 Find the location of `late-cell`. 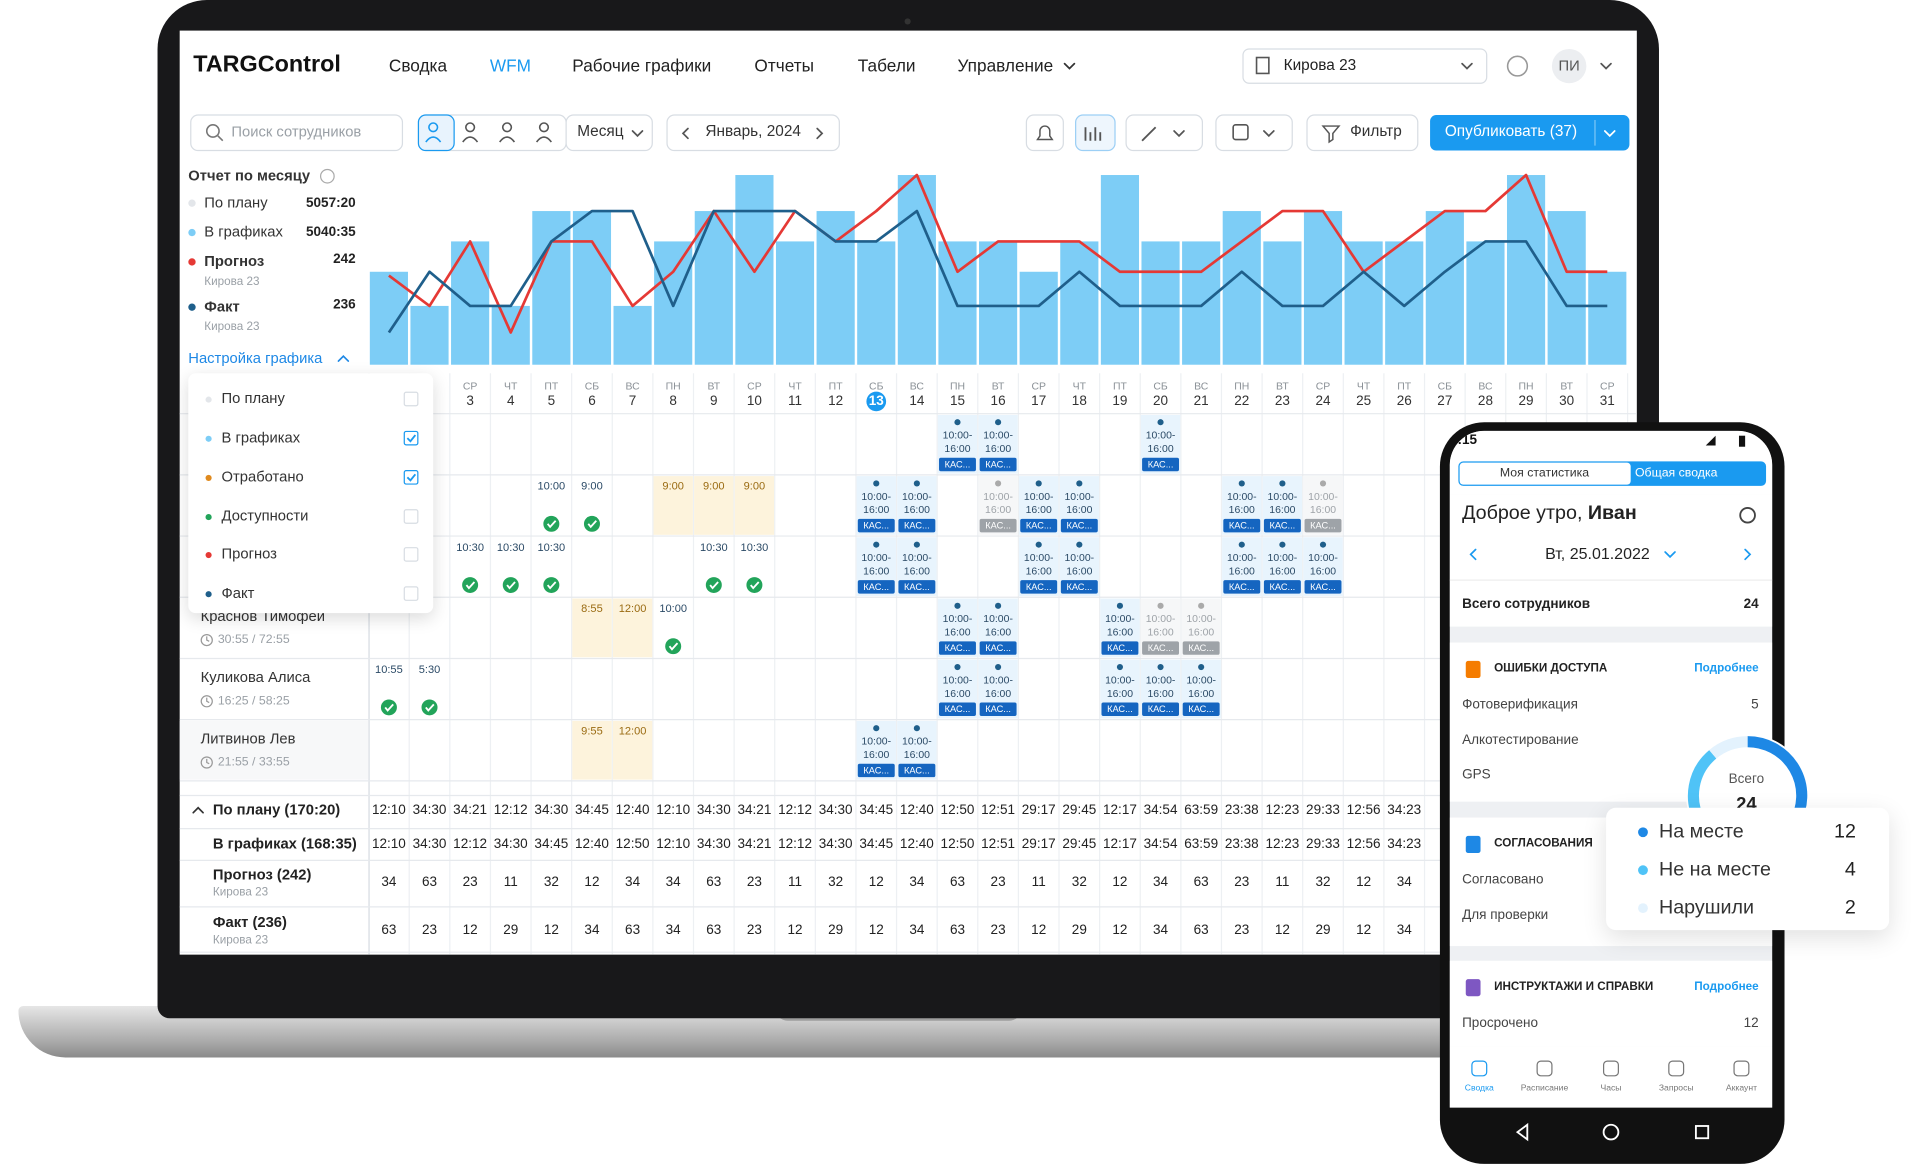

late-cell is located at coordinates (632, 750).